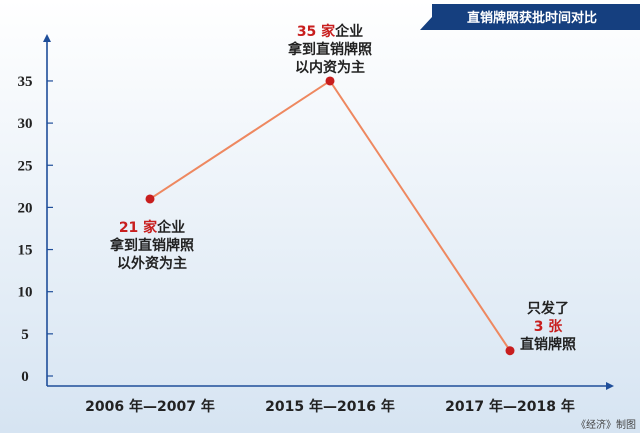  What do you see at coordinates (47, 38) in the screenshot?
I see `y-axis-arrow-icon` at bounding box center [47, 38].